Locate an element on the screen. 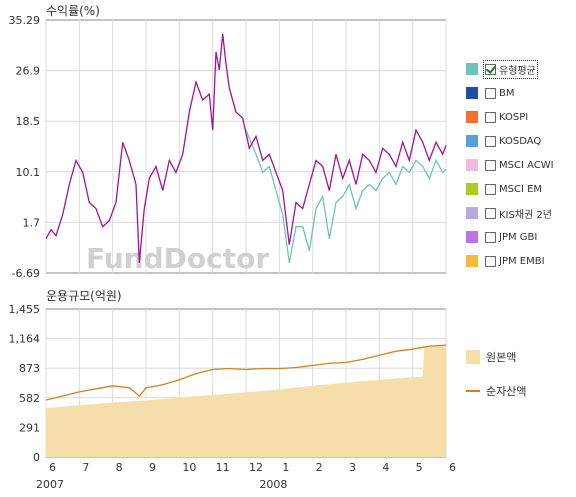  legend-item: MSCI ACWI is located at coordinates (520, 165).